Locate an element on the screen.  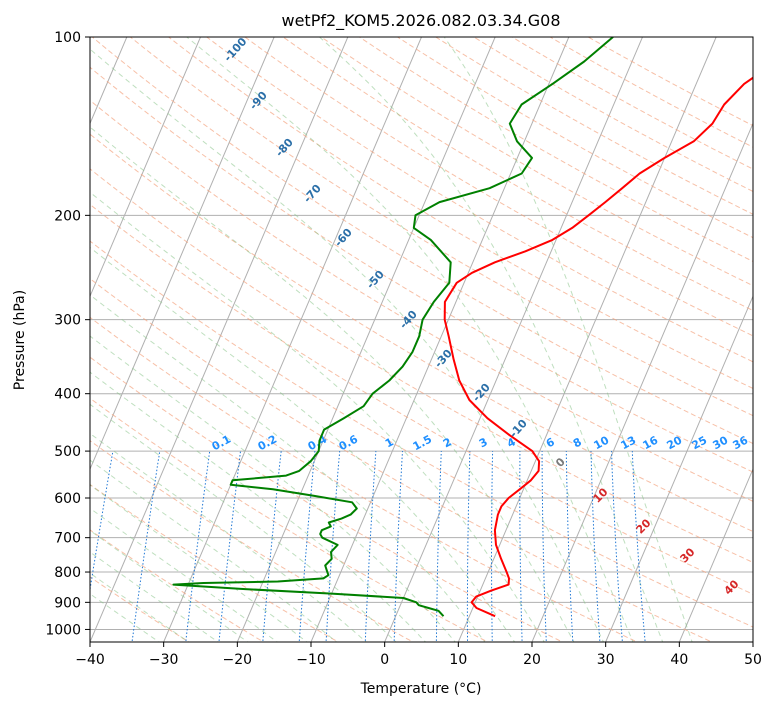
mixing-ratio-label: 30 is located at coordinates (721, 442).